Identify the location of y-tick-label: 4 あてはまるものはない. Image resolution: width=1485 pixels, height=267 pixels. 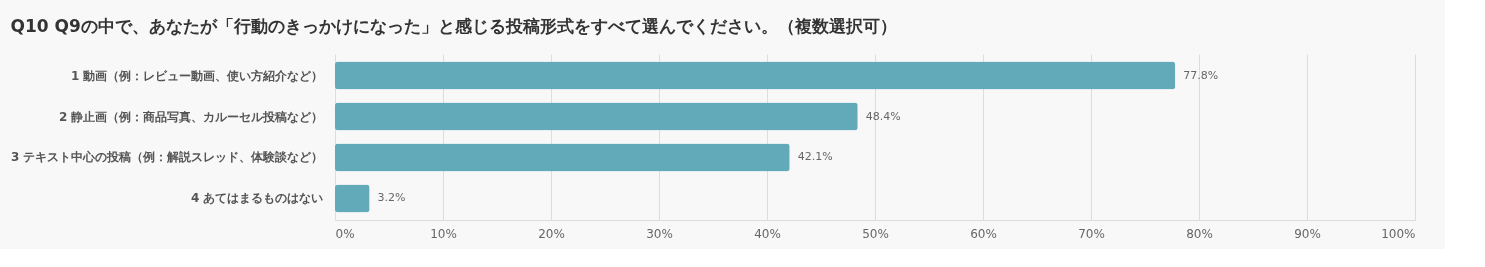
(257, 198).